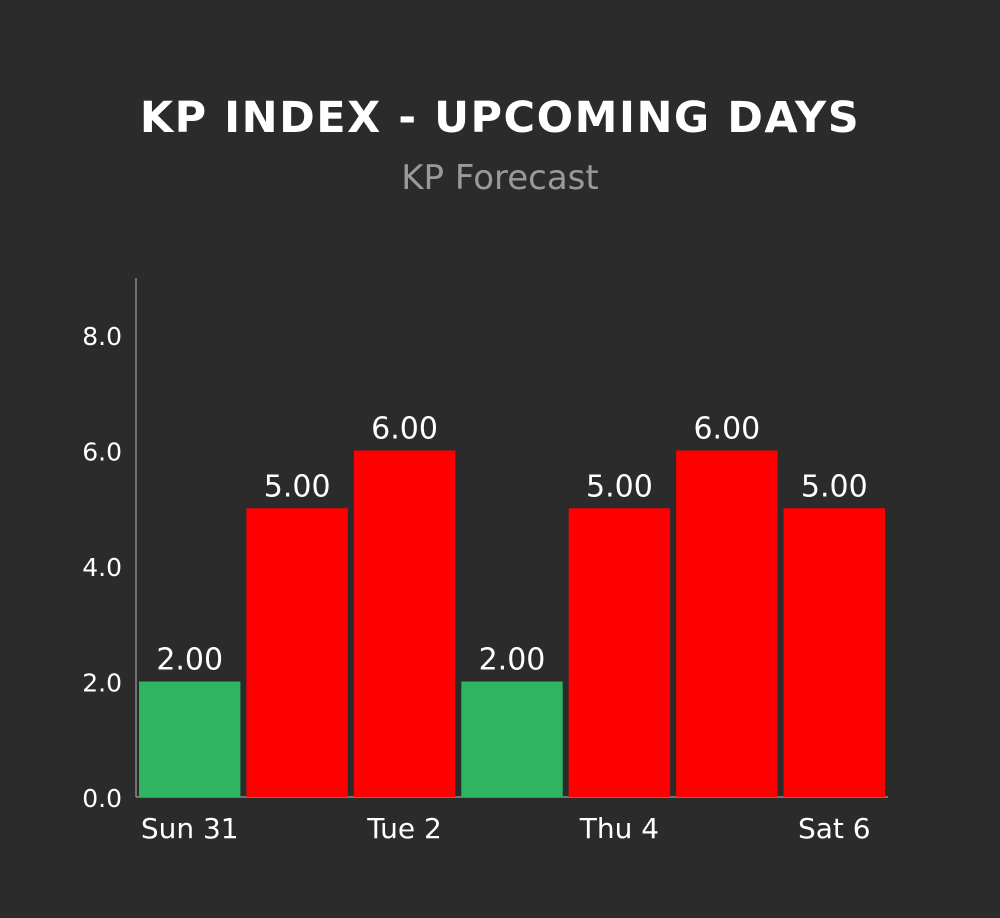 The width and height of the screenshot is (1000, 918). What do you see at coordinates (499, 178) in the screenshot?
I see `chart-subtitle: KP Forecast` at bounding box center [499, 178].